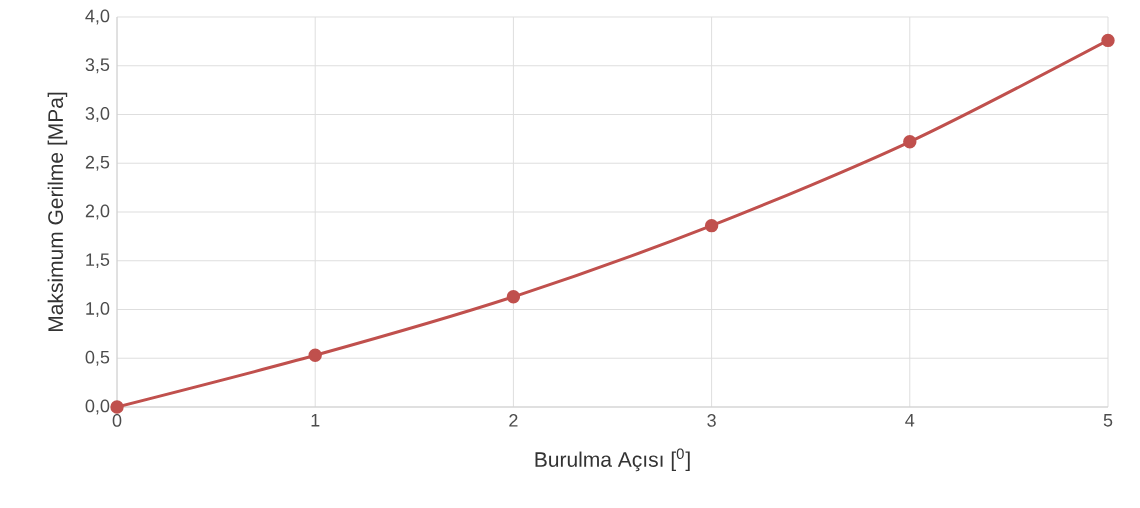 The height and width of the screenshot is (508, 1140). What do you see at coordinates (98, 309) in the screenshot?
I see `y-tick-label: 1,0` at bounding box center [98, 309].